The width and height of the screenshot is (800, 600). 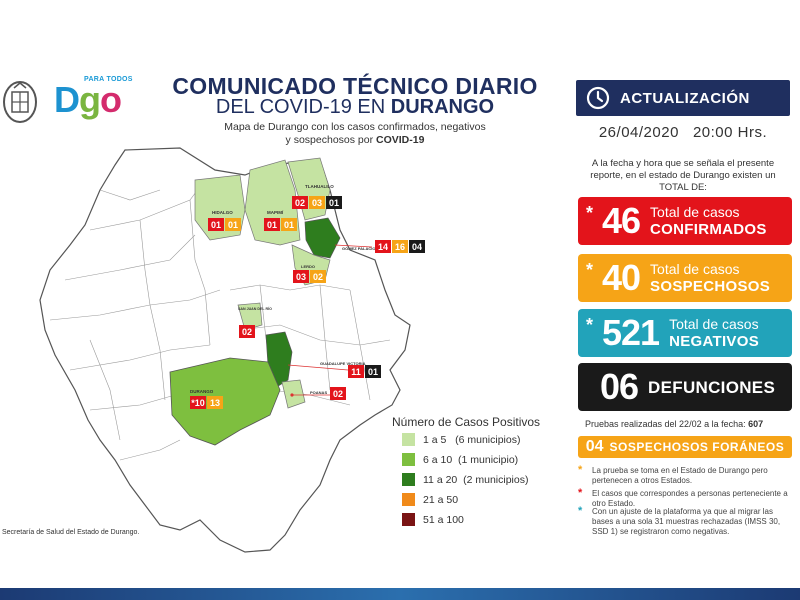 I want to click on badge-deaths-gomez-palacio, so click(x=417, y=246).